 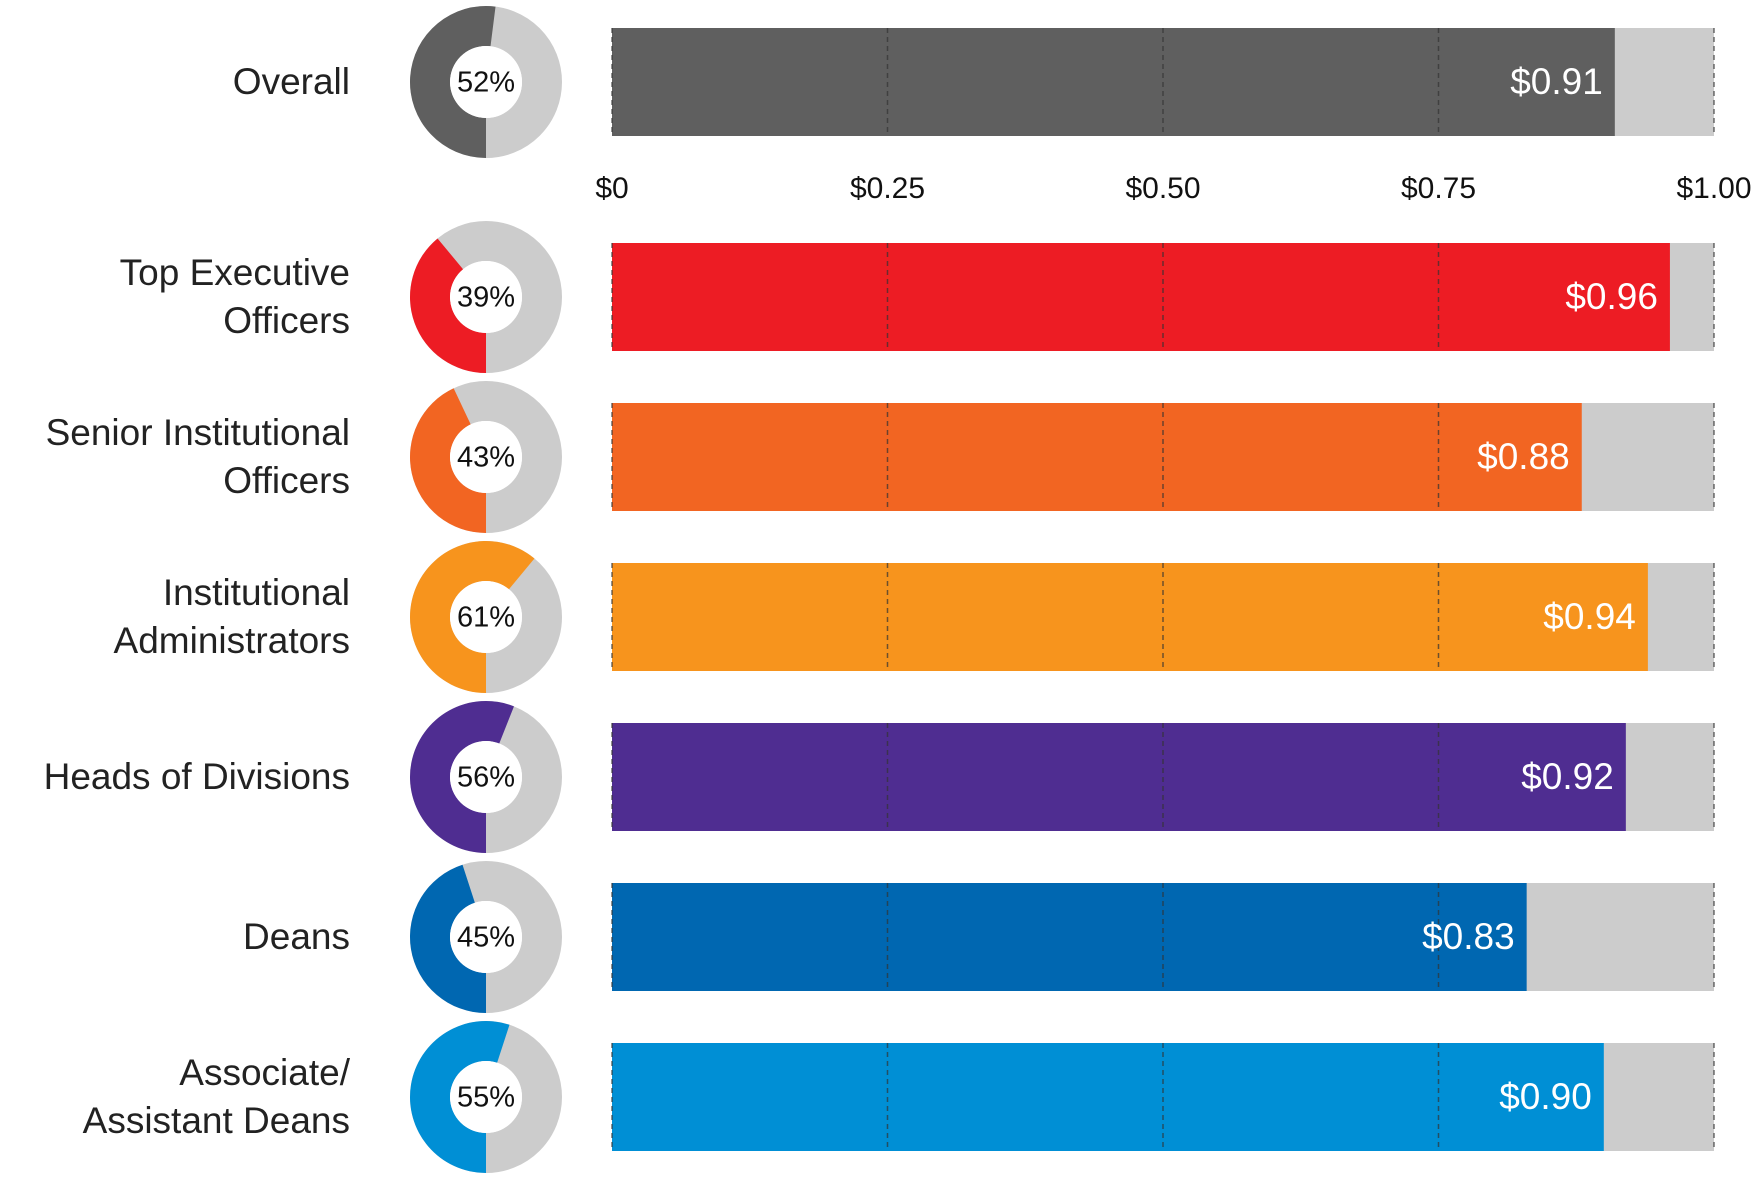 I want to click on donut-label: 52%, so click(x=486, y=83).